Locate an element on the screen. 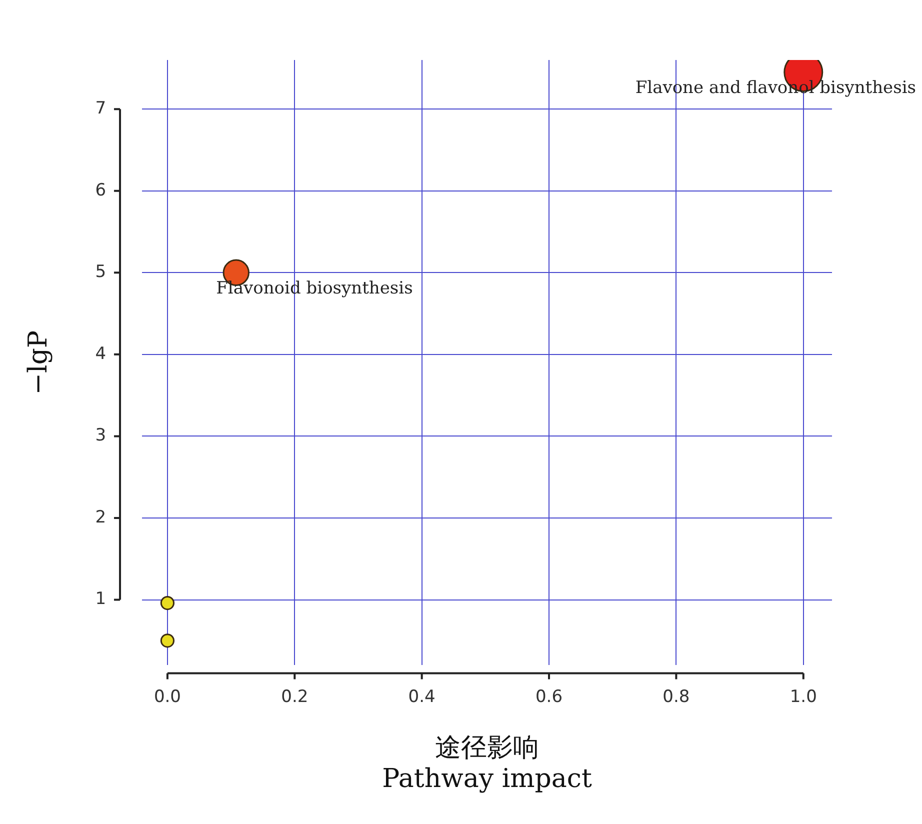  y-tick-label: 5 is located at coordinates (100, 272).